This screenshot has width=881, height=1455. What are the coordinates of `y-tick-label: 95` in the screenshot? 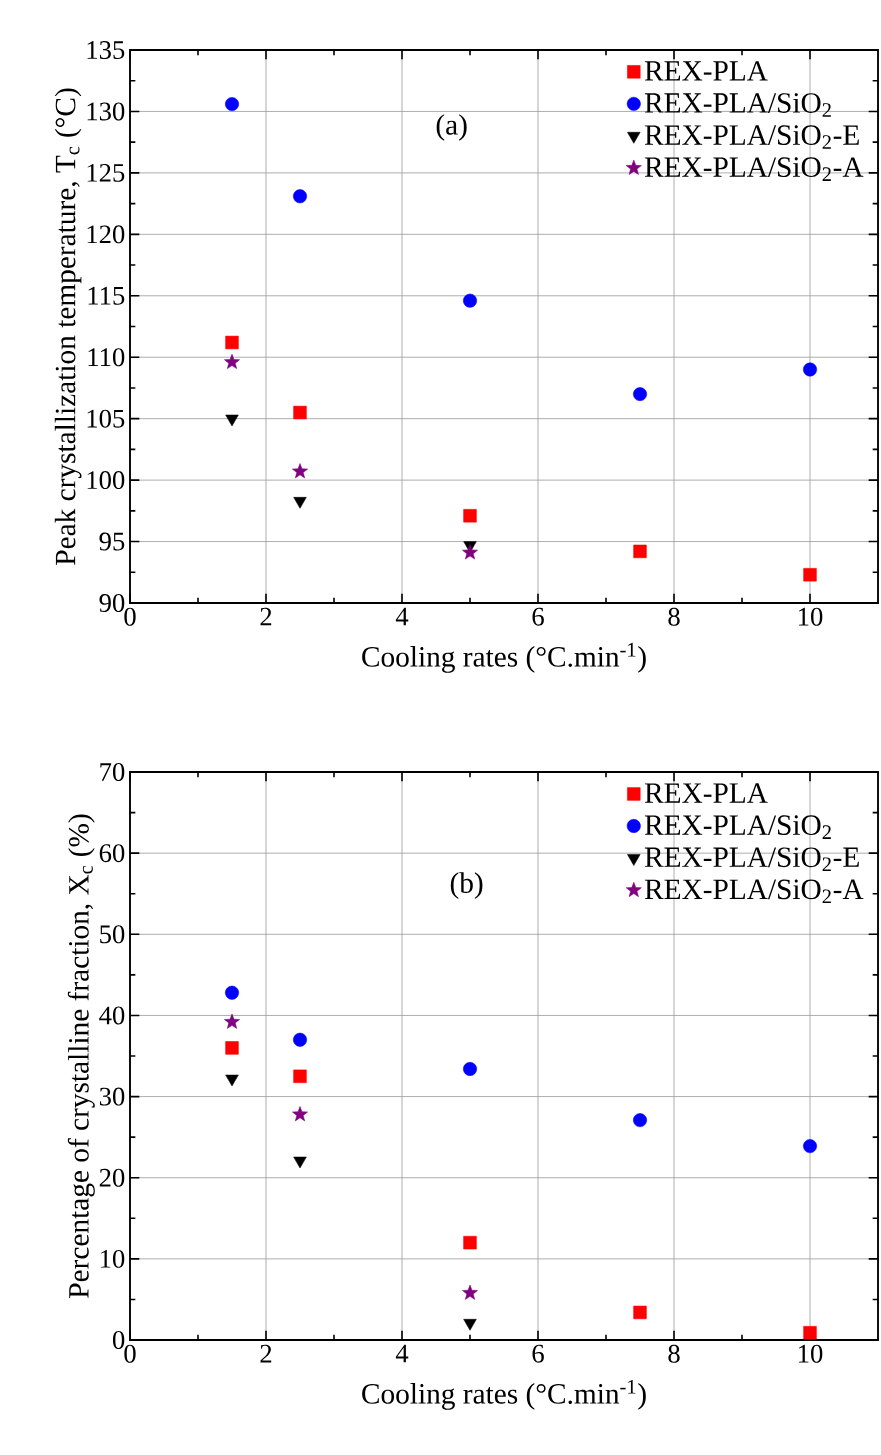 It's located at (112, 541).